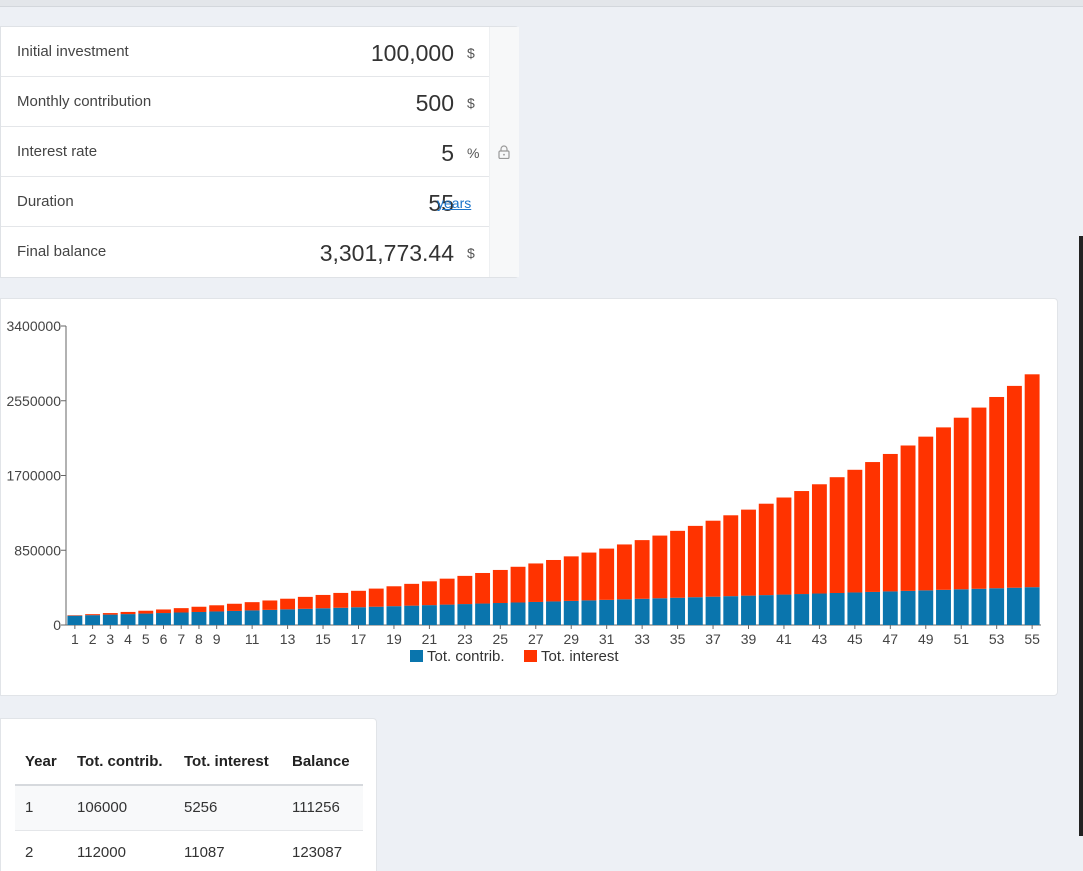 Image resolution: width=1083 pixels, height=871 pixels. I want to click on initial-investment-unit: $, so click(471, 53).